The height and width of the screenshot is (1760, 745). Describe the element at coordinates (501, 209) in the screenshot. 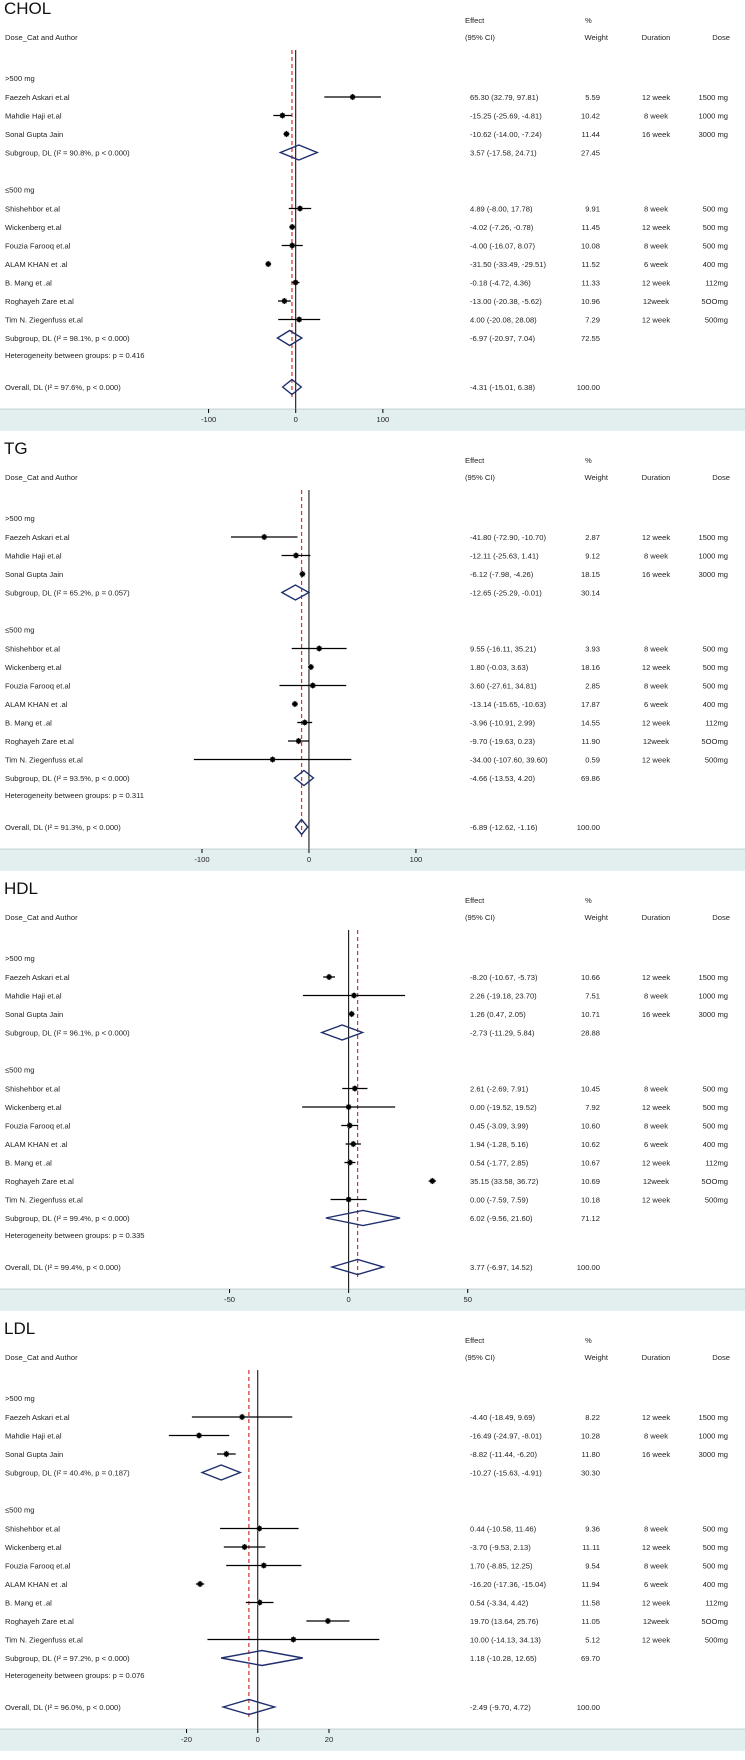

I see `study-effect-ci: 4.89 (-8.00, 17.78)` at that location.